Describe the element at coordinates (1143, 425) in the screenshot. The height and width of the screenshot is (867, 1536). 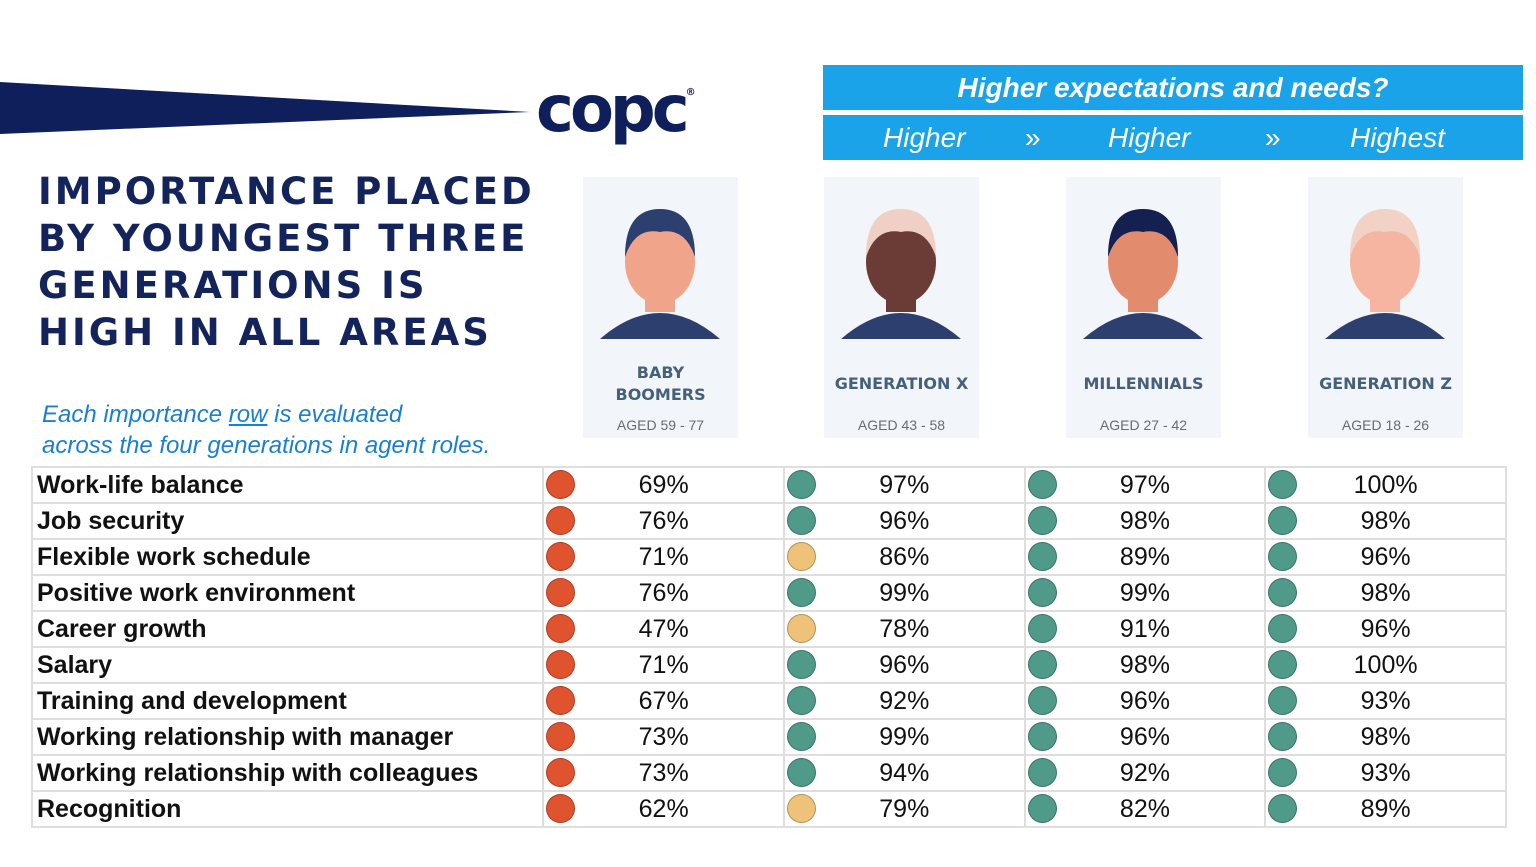
I see `generation-age: AGED 27 - 42` at that location.